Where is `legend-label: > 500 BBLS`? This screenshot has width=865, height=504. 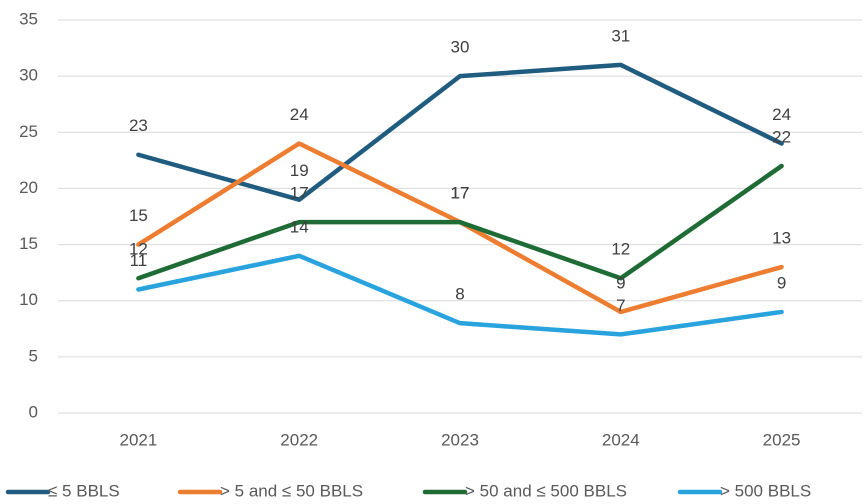
legend-label: > 500 BBLS is located at coordinates (765, 490).